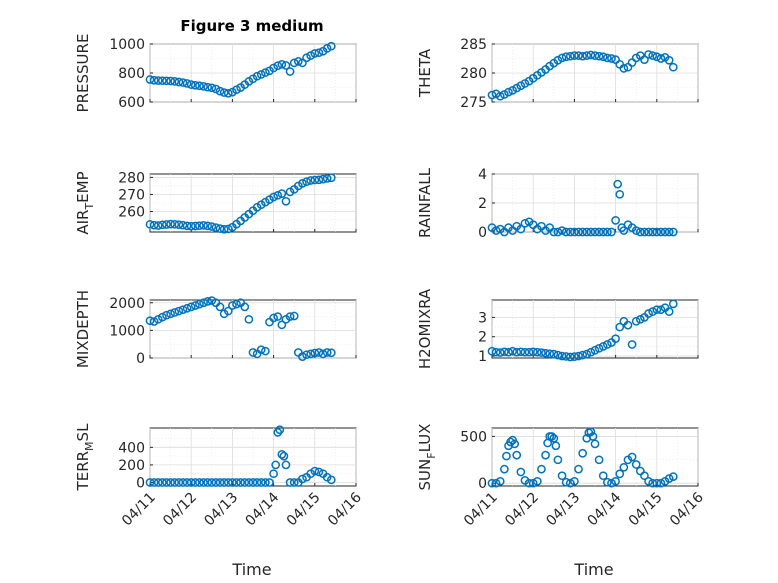 This screenshot has width=778, height=583. Describe the element at coordinates (83, 222) in the screenshot. I see `y-axis-label-main: AIR` at that location.